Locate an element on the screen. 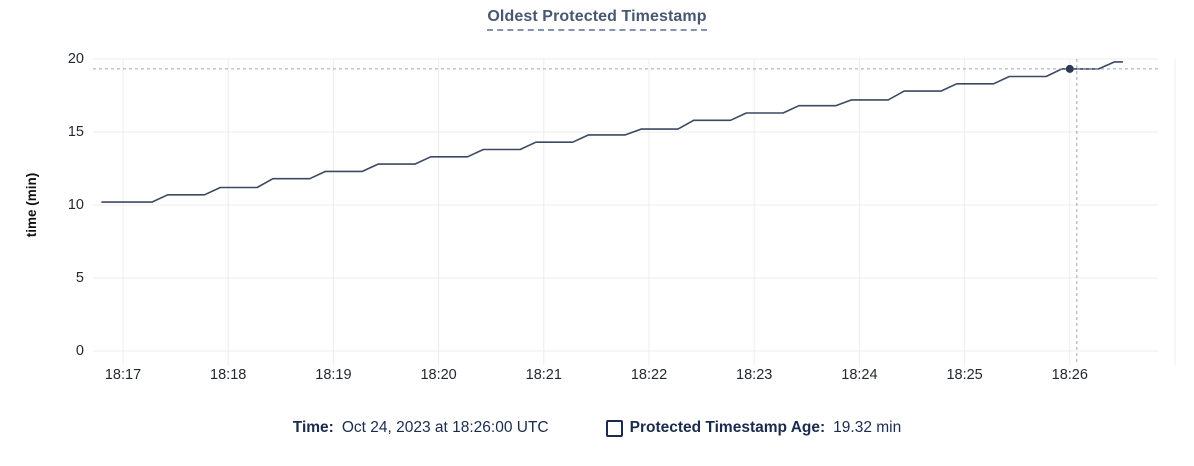  legend-time-label: Time: is located at coordinates (313, 427).